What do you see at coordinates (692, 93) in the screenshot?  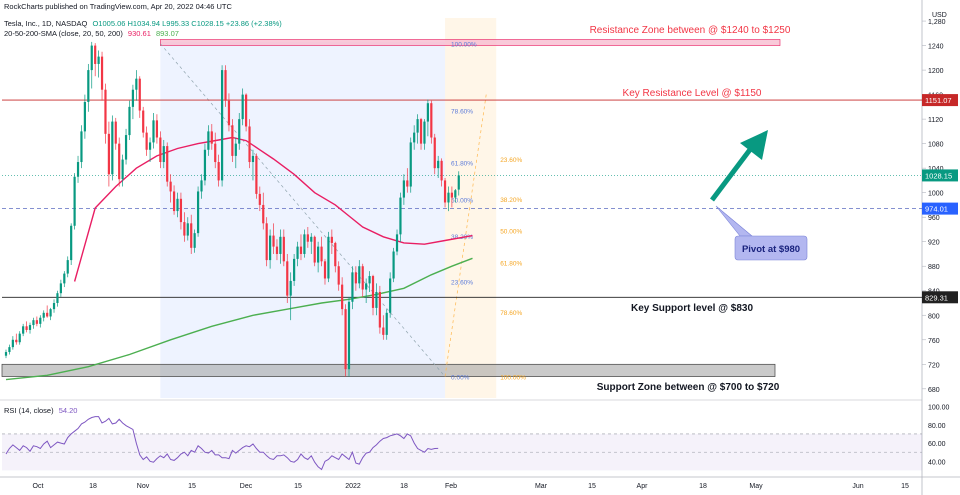 I see `key-resistance-label: Key Resistance Level @ $1150` at bounding box center [692, 93].